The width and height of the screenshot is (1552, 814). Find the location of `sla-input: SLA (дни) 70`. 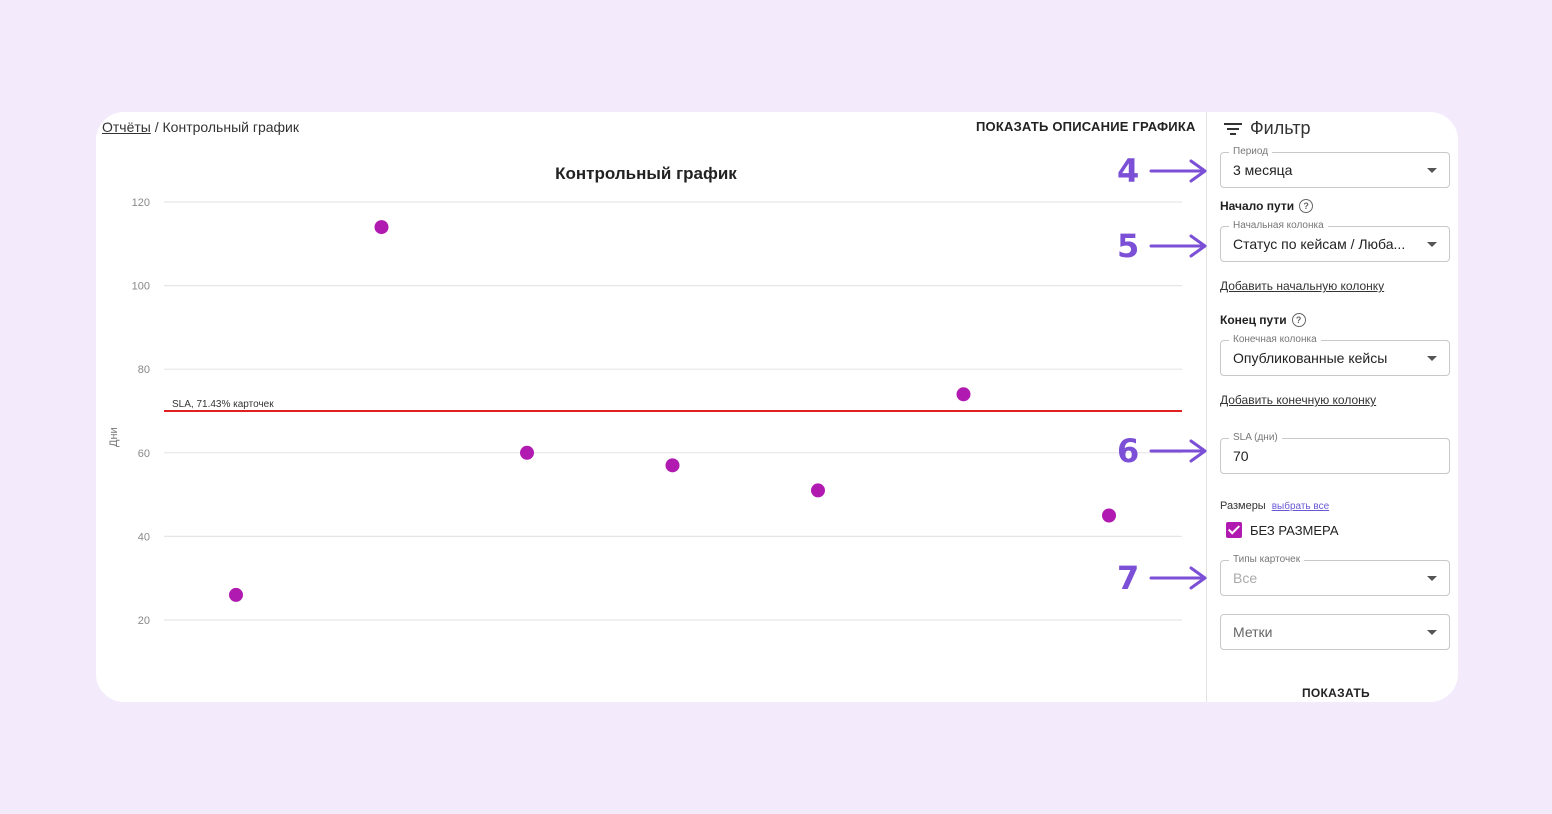

sla-input: SLA (дни) 70 is located at coordinates (1335, 453).